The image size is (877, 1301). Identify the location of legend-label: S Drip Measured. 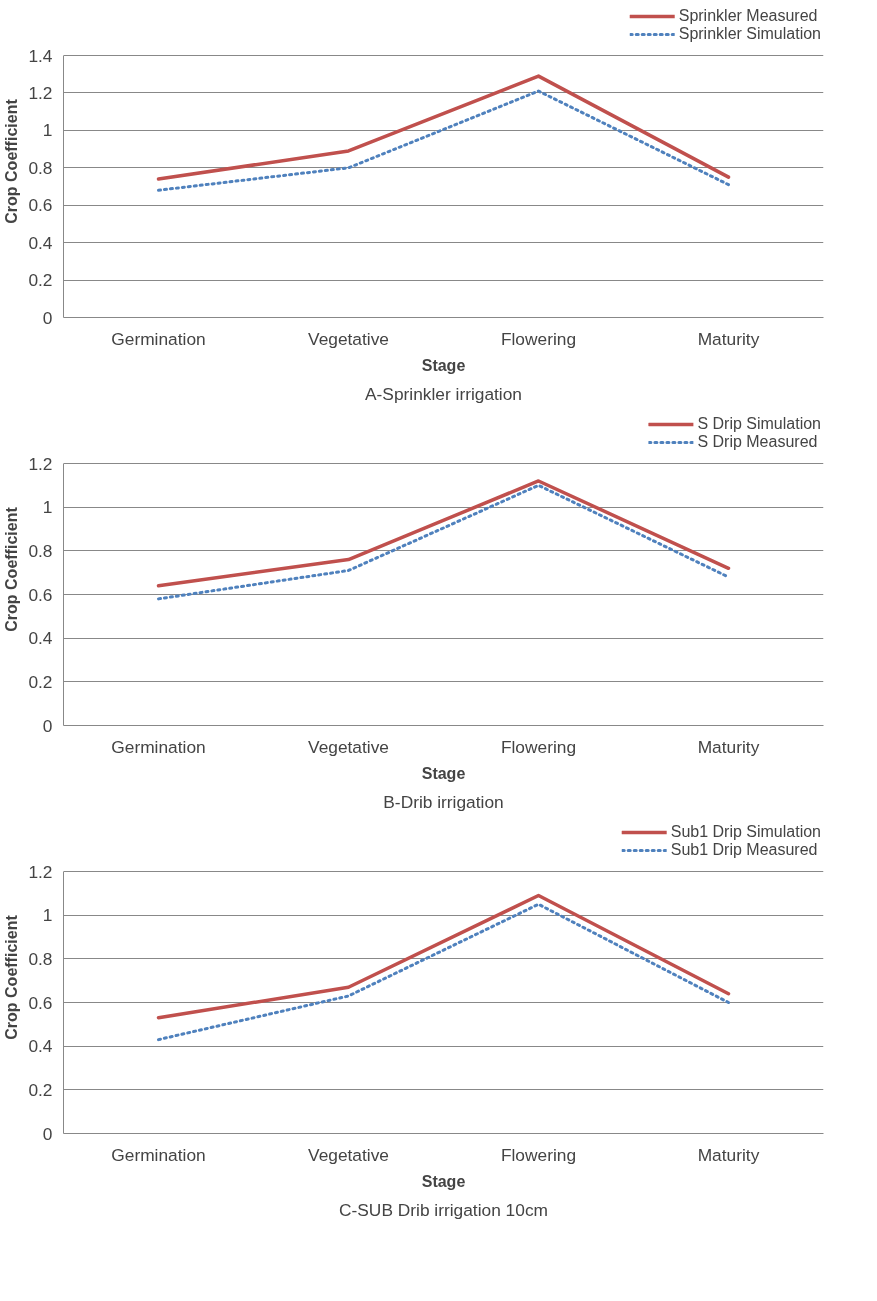
(757, 442).